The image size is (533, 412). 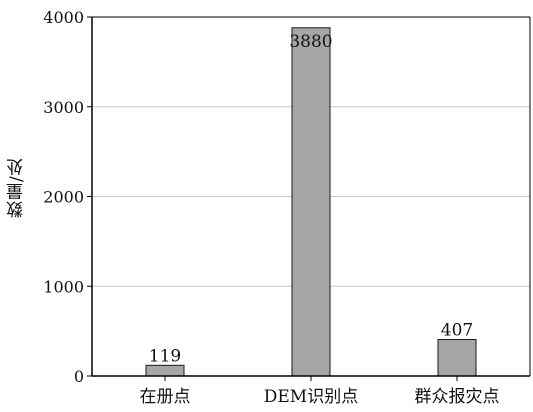 I want to click on data-label-2: 407, so click(x=457, y=330).